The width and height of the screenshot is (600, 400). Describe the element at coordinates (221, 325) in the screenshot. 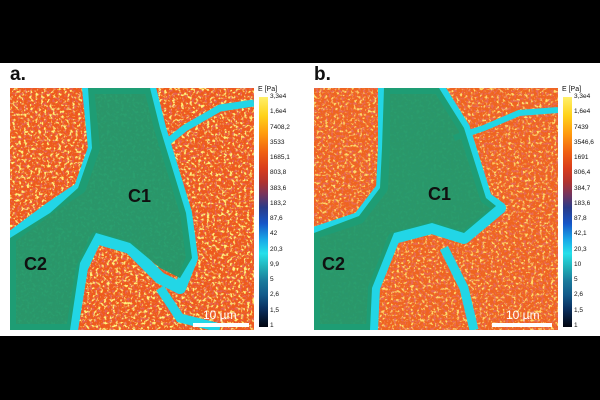

I see `panel-a-scale-bar` at that location.